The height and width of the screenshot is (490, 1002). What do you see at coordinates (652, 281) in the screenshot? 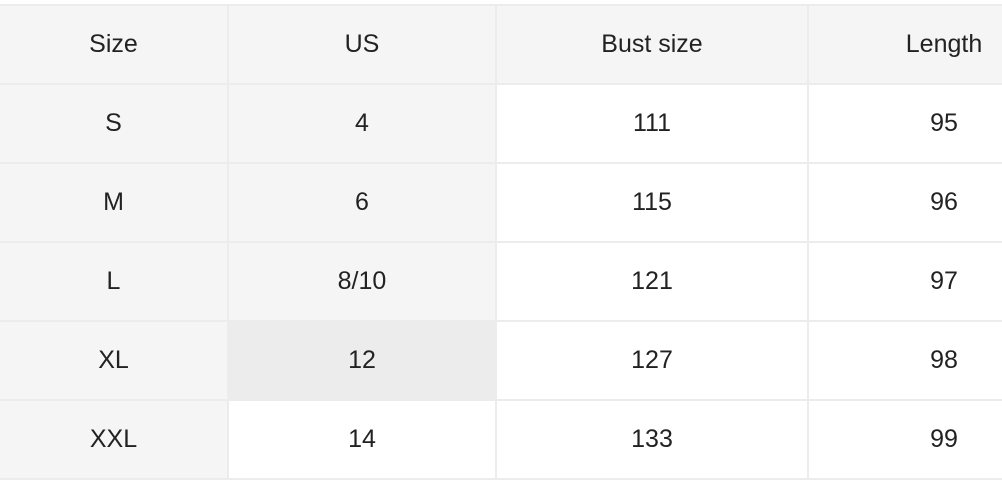
I see `cell-bust-size: 121` at bounding box center [652, 281].